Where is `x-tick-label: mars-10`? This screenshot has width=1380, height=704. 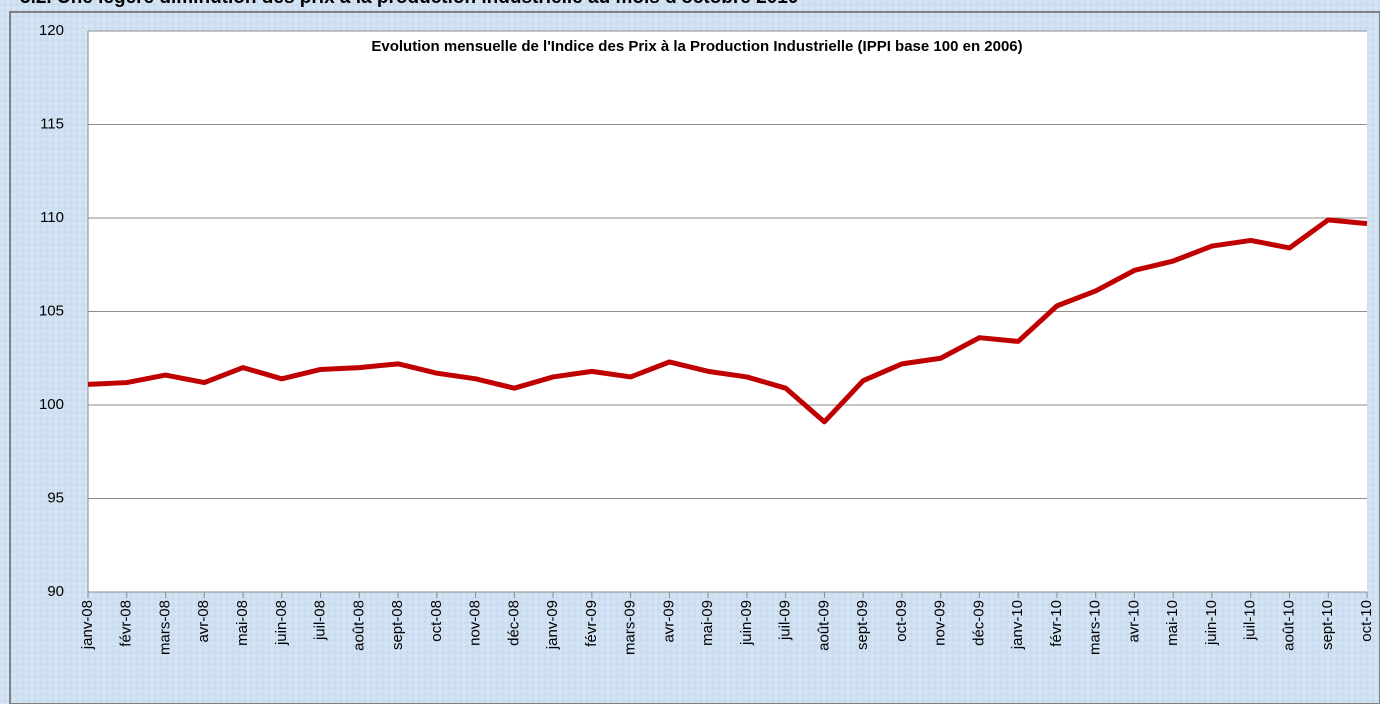 x-tick-label: mars-10 is located at coordinates (1095, 627).